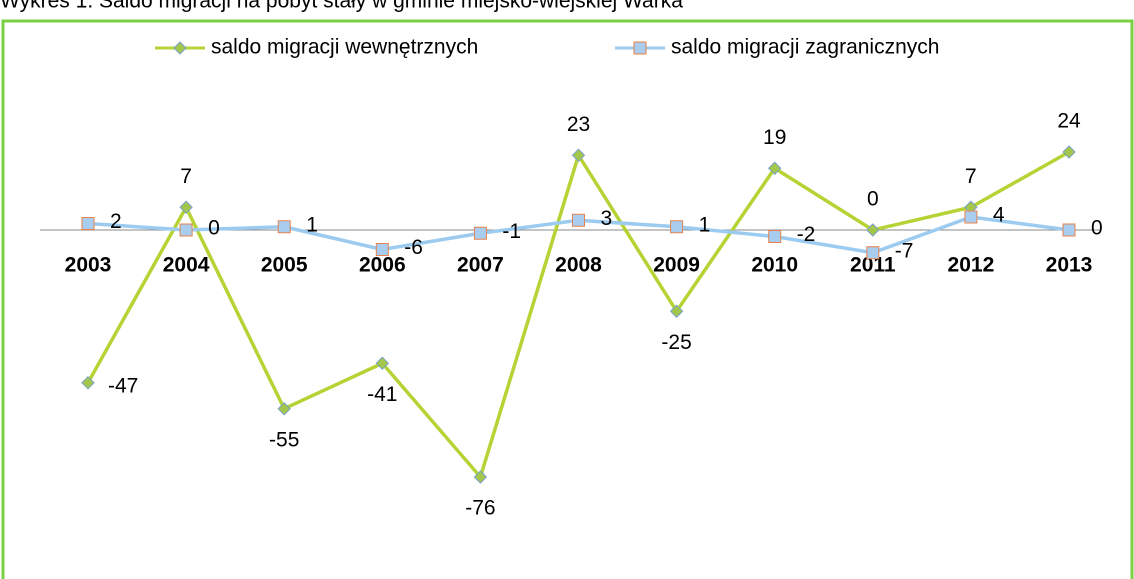 The width and height of the screenshot is (1134, 579). What do you see at coordinates (186, 265) in the screenshot?
I see `x-tick-label: 2004` at bounding box center [186, 265].